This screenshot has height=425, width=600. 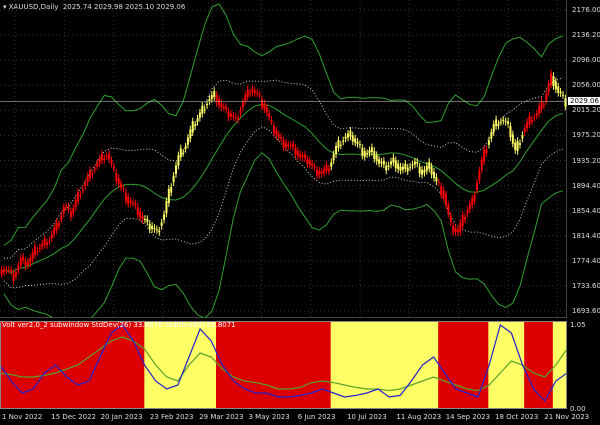 I want to click on y-tick-label: 1774.40, so click(x=586, y=260).